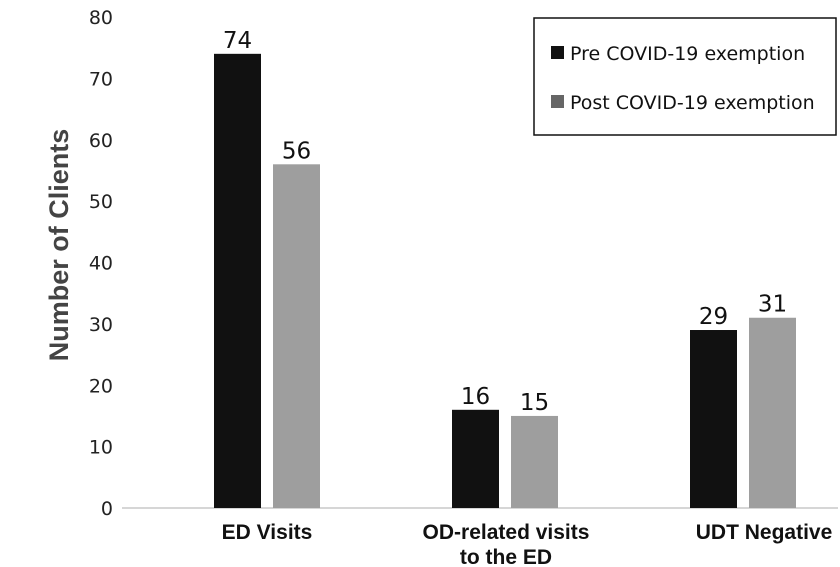 The height and width of the screenshot is (567, 840). I want to click on legend-box, so click(685, 76).